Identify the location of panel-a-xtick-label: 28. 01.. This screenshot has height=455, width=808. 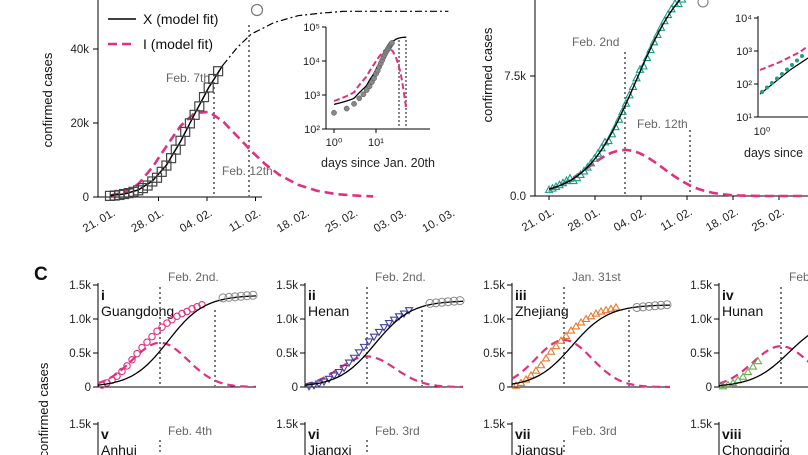
(148, 221).